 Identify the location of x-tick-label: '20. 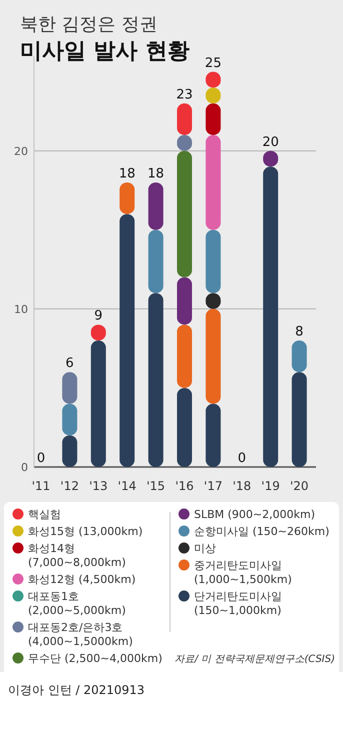
(299, 486).